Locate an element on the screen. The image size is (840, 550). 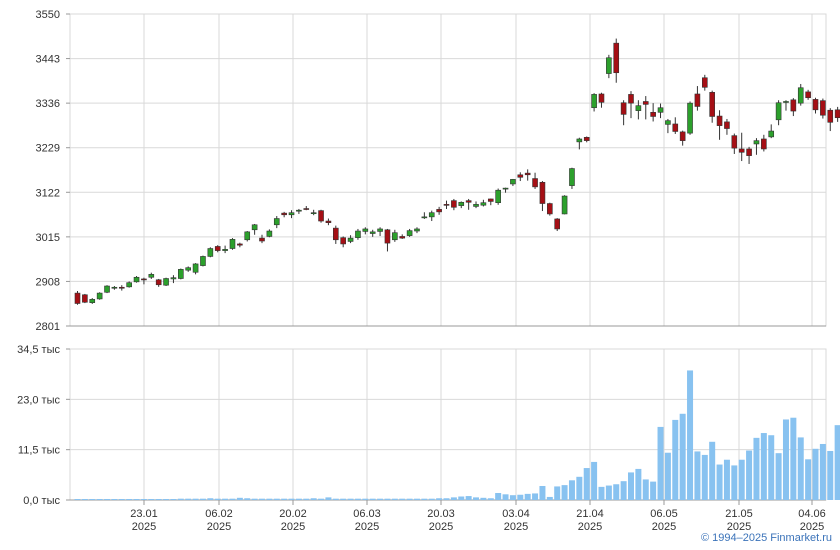
x-tick-label-date: 20.03 is located at coordinates (441, 514).